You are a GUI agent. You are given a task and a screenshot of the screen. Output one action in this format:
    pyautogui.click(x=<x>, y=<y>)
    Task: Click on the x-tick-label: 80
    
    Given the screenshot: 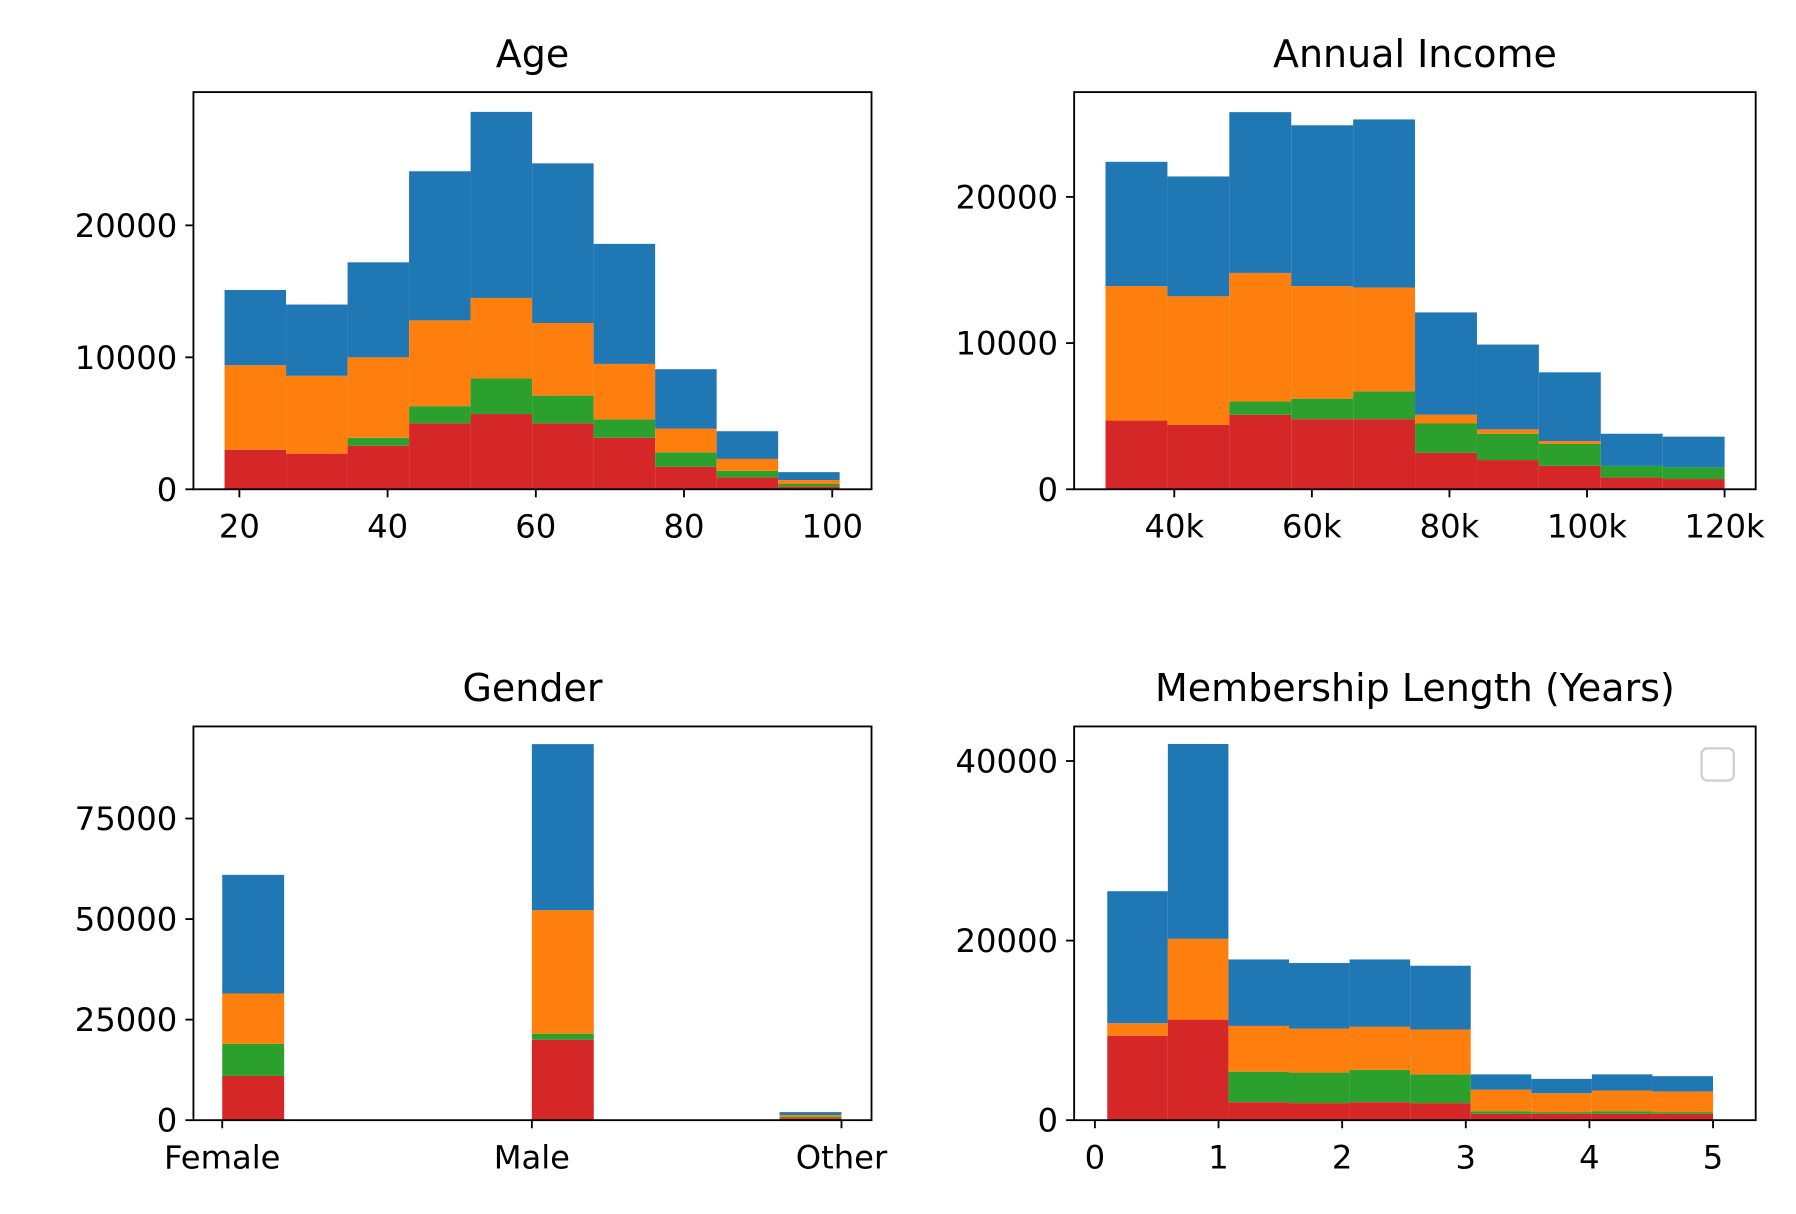 What is the action you would take?
    pyautogui.click(x=684, y=527)
    